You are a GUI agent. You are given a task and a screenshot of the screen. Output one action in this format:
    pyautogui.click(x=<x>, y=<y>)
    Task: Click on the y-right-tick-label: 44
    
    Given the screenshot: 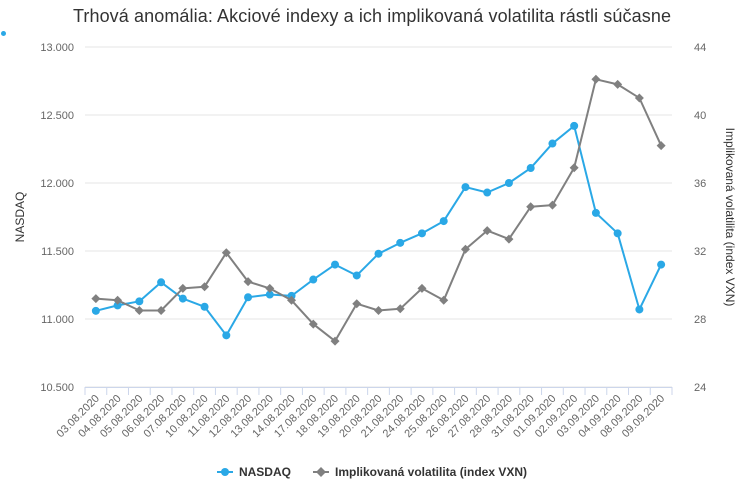 What is the action you would take?
    pyautogui.click(x=700, y=48)
    